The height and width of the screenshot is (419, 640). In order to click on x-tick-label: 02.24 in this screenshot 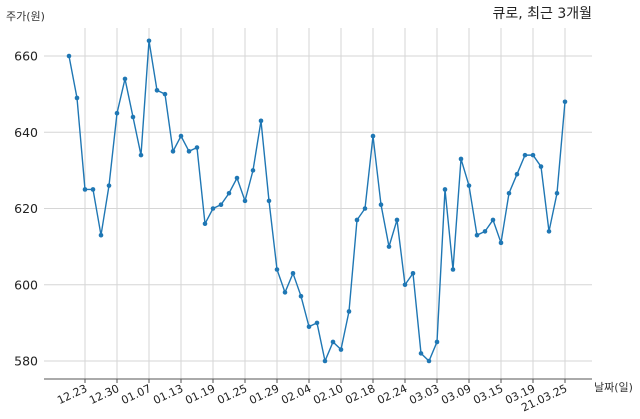, I will do `click(392, 394)`.